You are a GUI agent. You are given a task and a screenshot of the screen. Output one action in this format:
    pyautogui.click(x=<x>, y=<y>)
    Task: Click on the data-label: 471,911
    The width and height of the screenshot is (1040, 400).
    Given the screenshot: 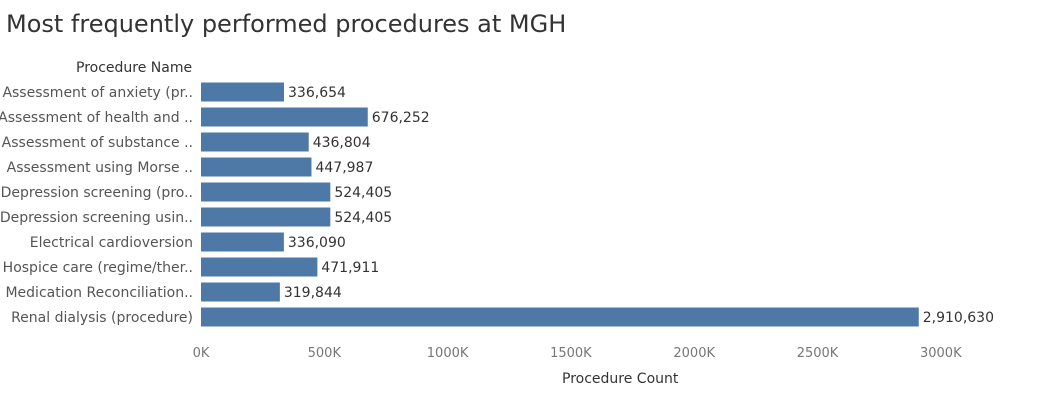 What is the action you would take?
    pyautogui.click(x=350, y=268)
    